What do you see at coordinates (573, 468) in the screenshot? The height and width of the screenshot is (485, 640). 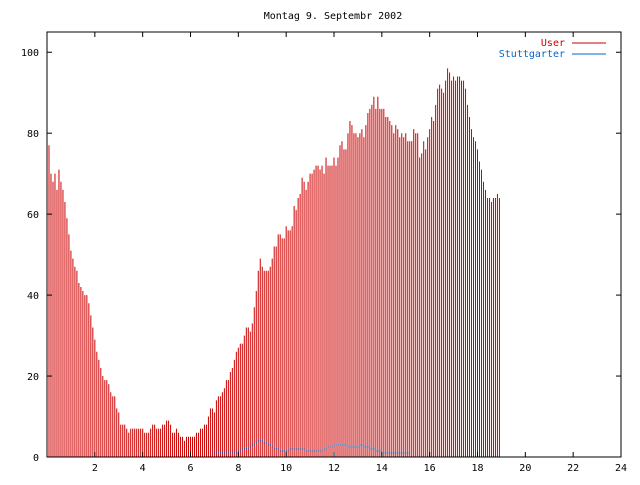 I see `x-tick-label: 22` at bounding box center [573, 468].